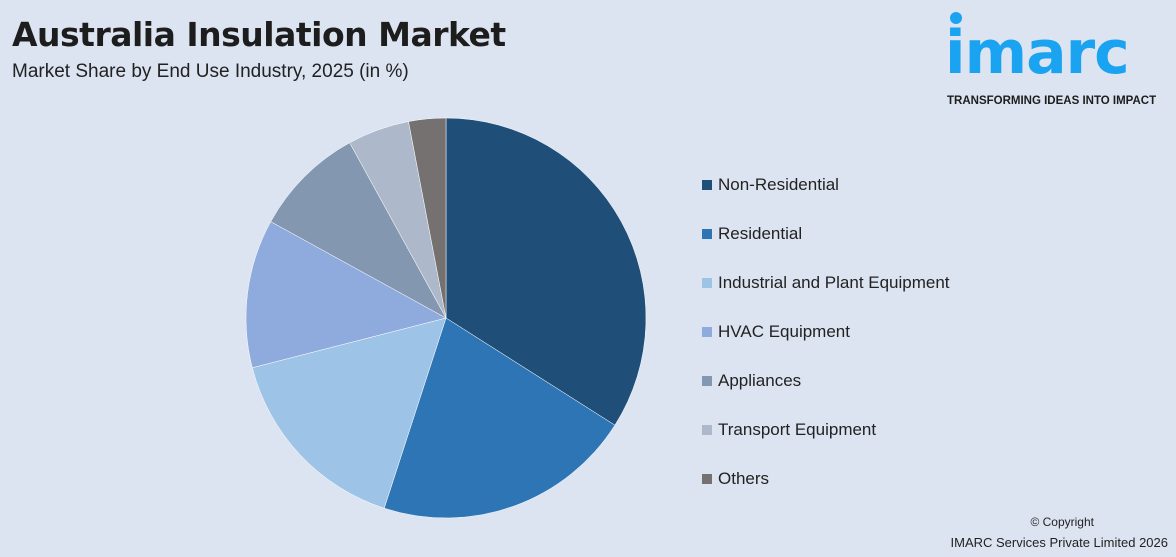 The width and height of the screenshot is (1176, 557). What do you see at coordinates (349, 413) in the screenshot?
I see `pie-slice-industrial-and-plant-equipment` at bounding box center [349, 413].